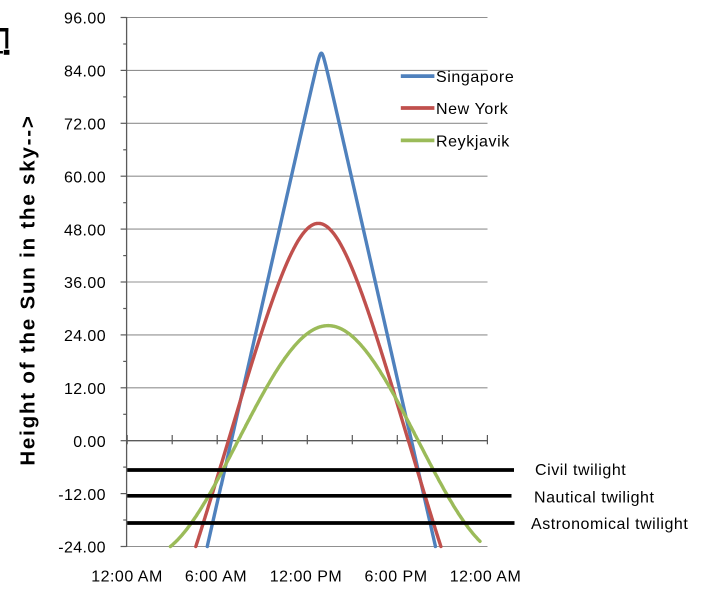  I want to click on svg-text: -24.00, so click(82, 548).